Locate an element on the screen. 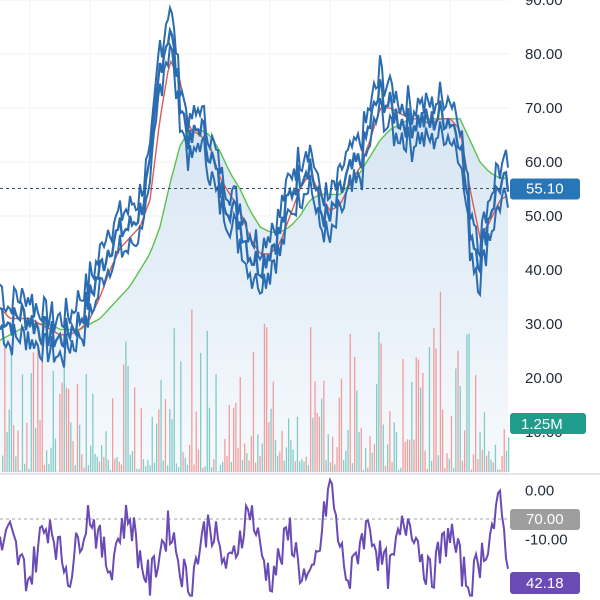 This screenshot has width=600, height=600. oscillator-axis: 0.00 -10.00 is located at coordinates (546, 516).